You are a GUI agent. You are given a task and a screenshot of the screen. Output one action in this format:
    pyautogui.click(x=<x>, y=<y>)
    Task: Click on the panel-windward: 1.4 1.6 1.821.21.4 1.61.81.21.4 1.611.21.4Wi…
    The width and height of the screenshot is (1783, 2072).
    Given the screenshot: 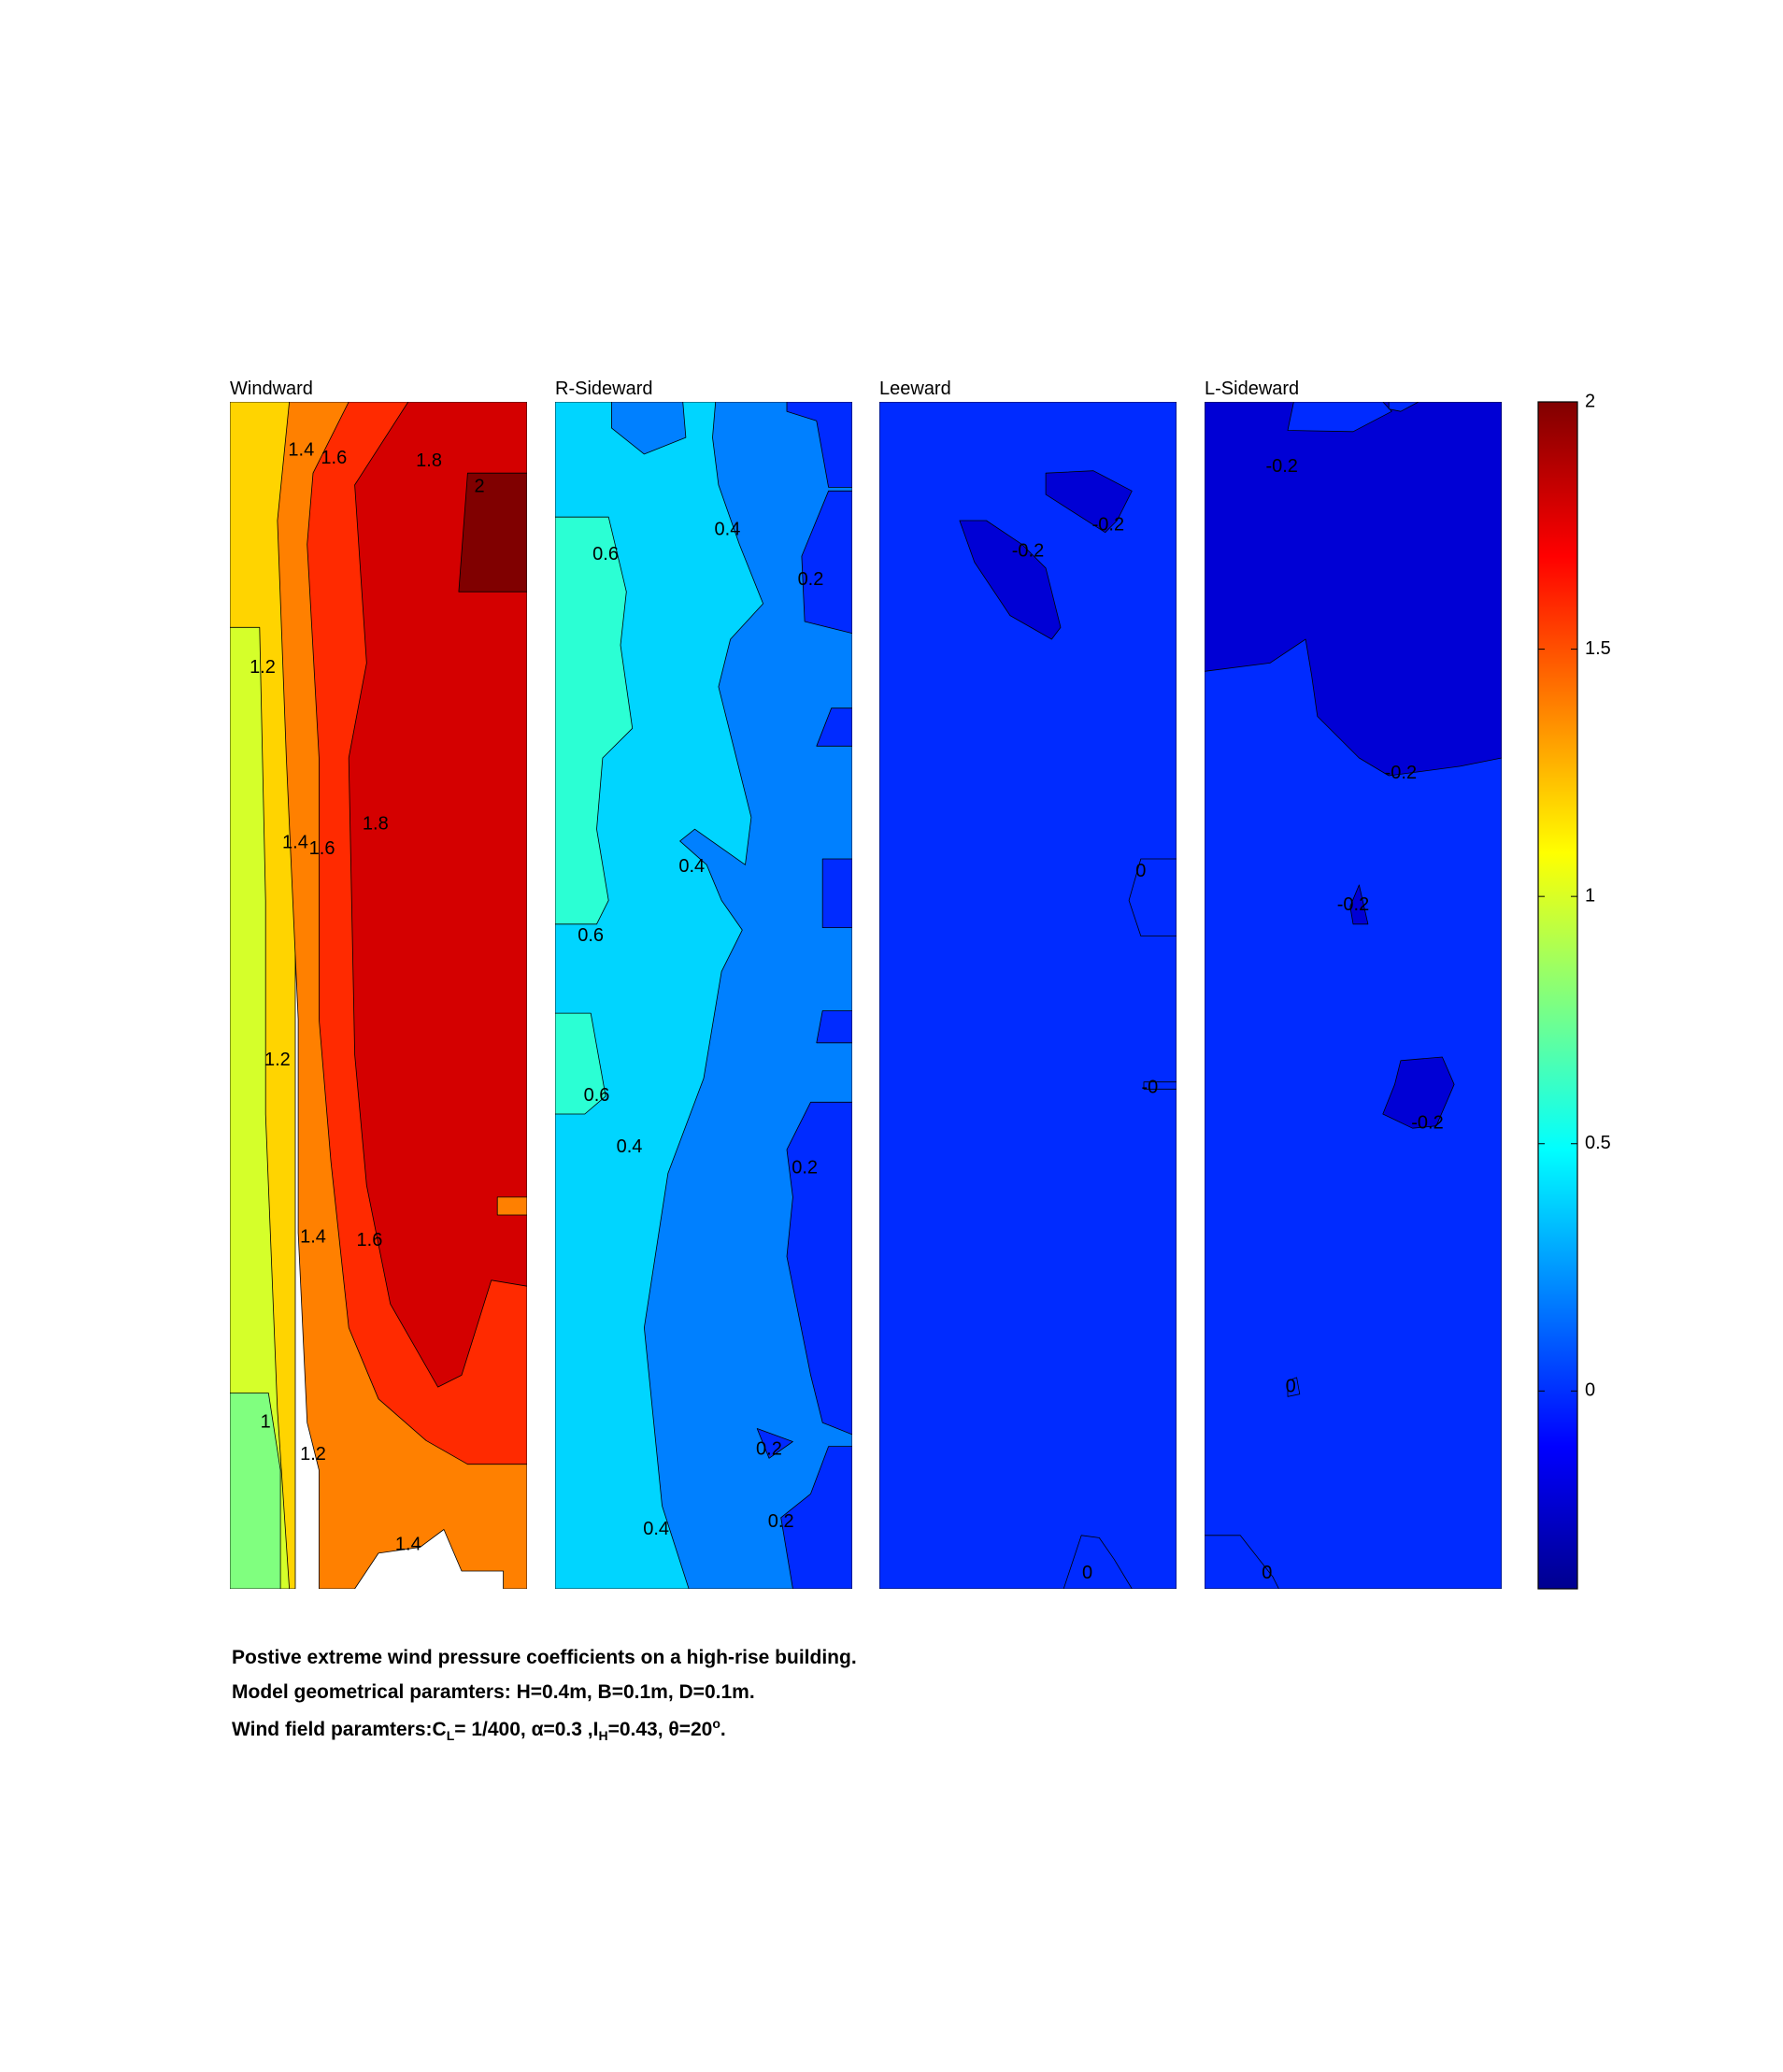 What is the action you would take?
    pyautogui.click(x=378, y=984)
    